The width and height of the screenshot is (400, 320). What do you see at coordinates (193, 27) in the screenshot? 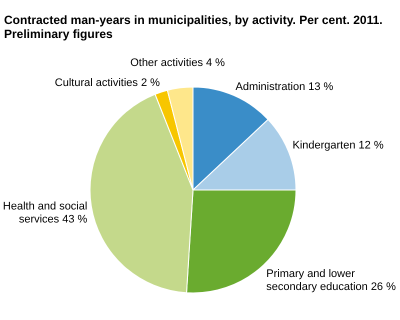
I see `chart-title: Contracted man-years in municipalities, by activity. Per cent. 2011. Preliminary figures` at bounding box center [193, 27].